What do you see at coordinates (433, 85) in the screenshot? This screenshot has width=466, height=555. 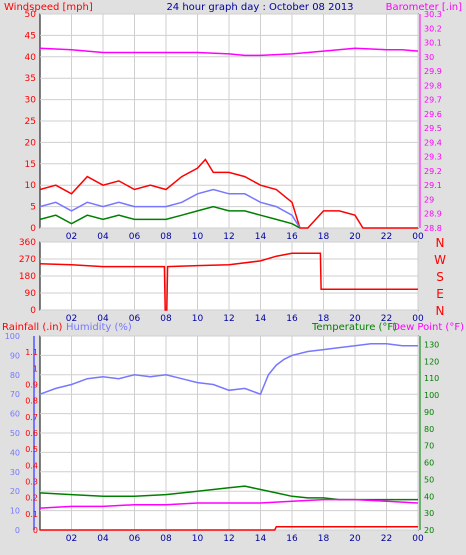 I see `baro-y-tick-label: 29.8` at bounding box center [433, 85].